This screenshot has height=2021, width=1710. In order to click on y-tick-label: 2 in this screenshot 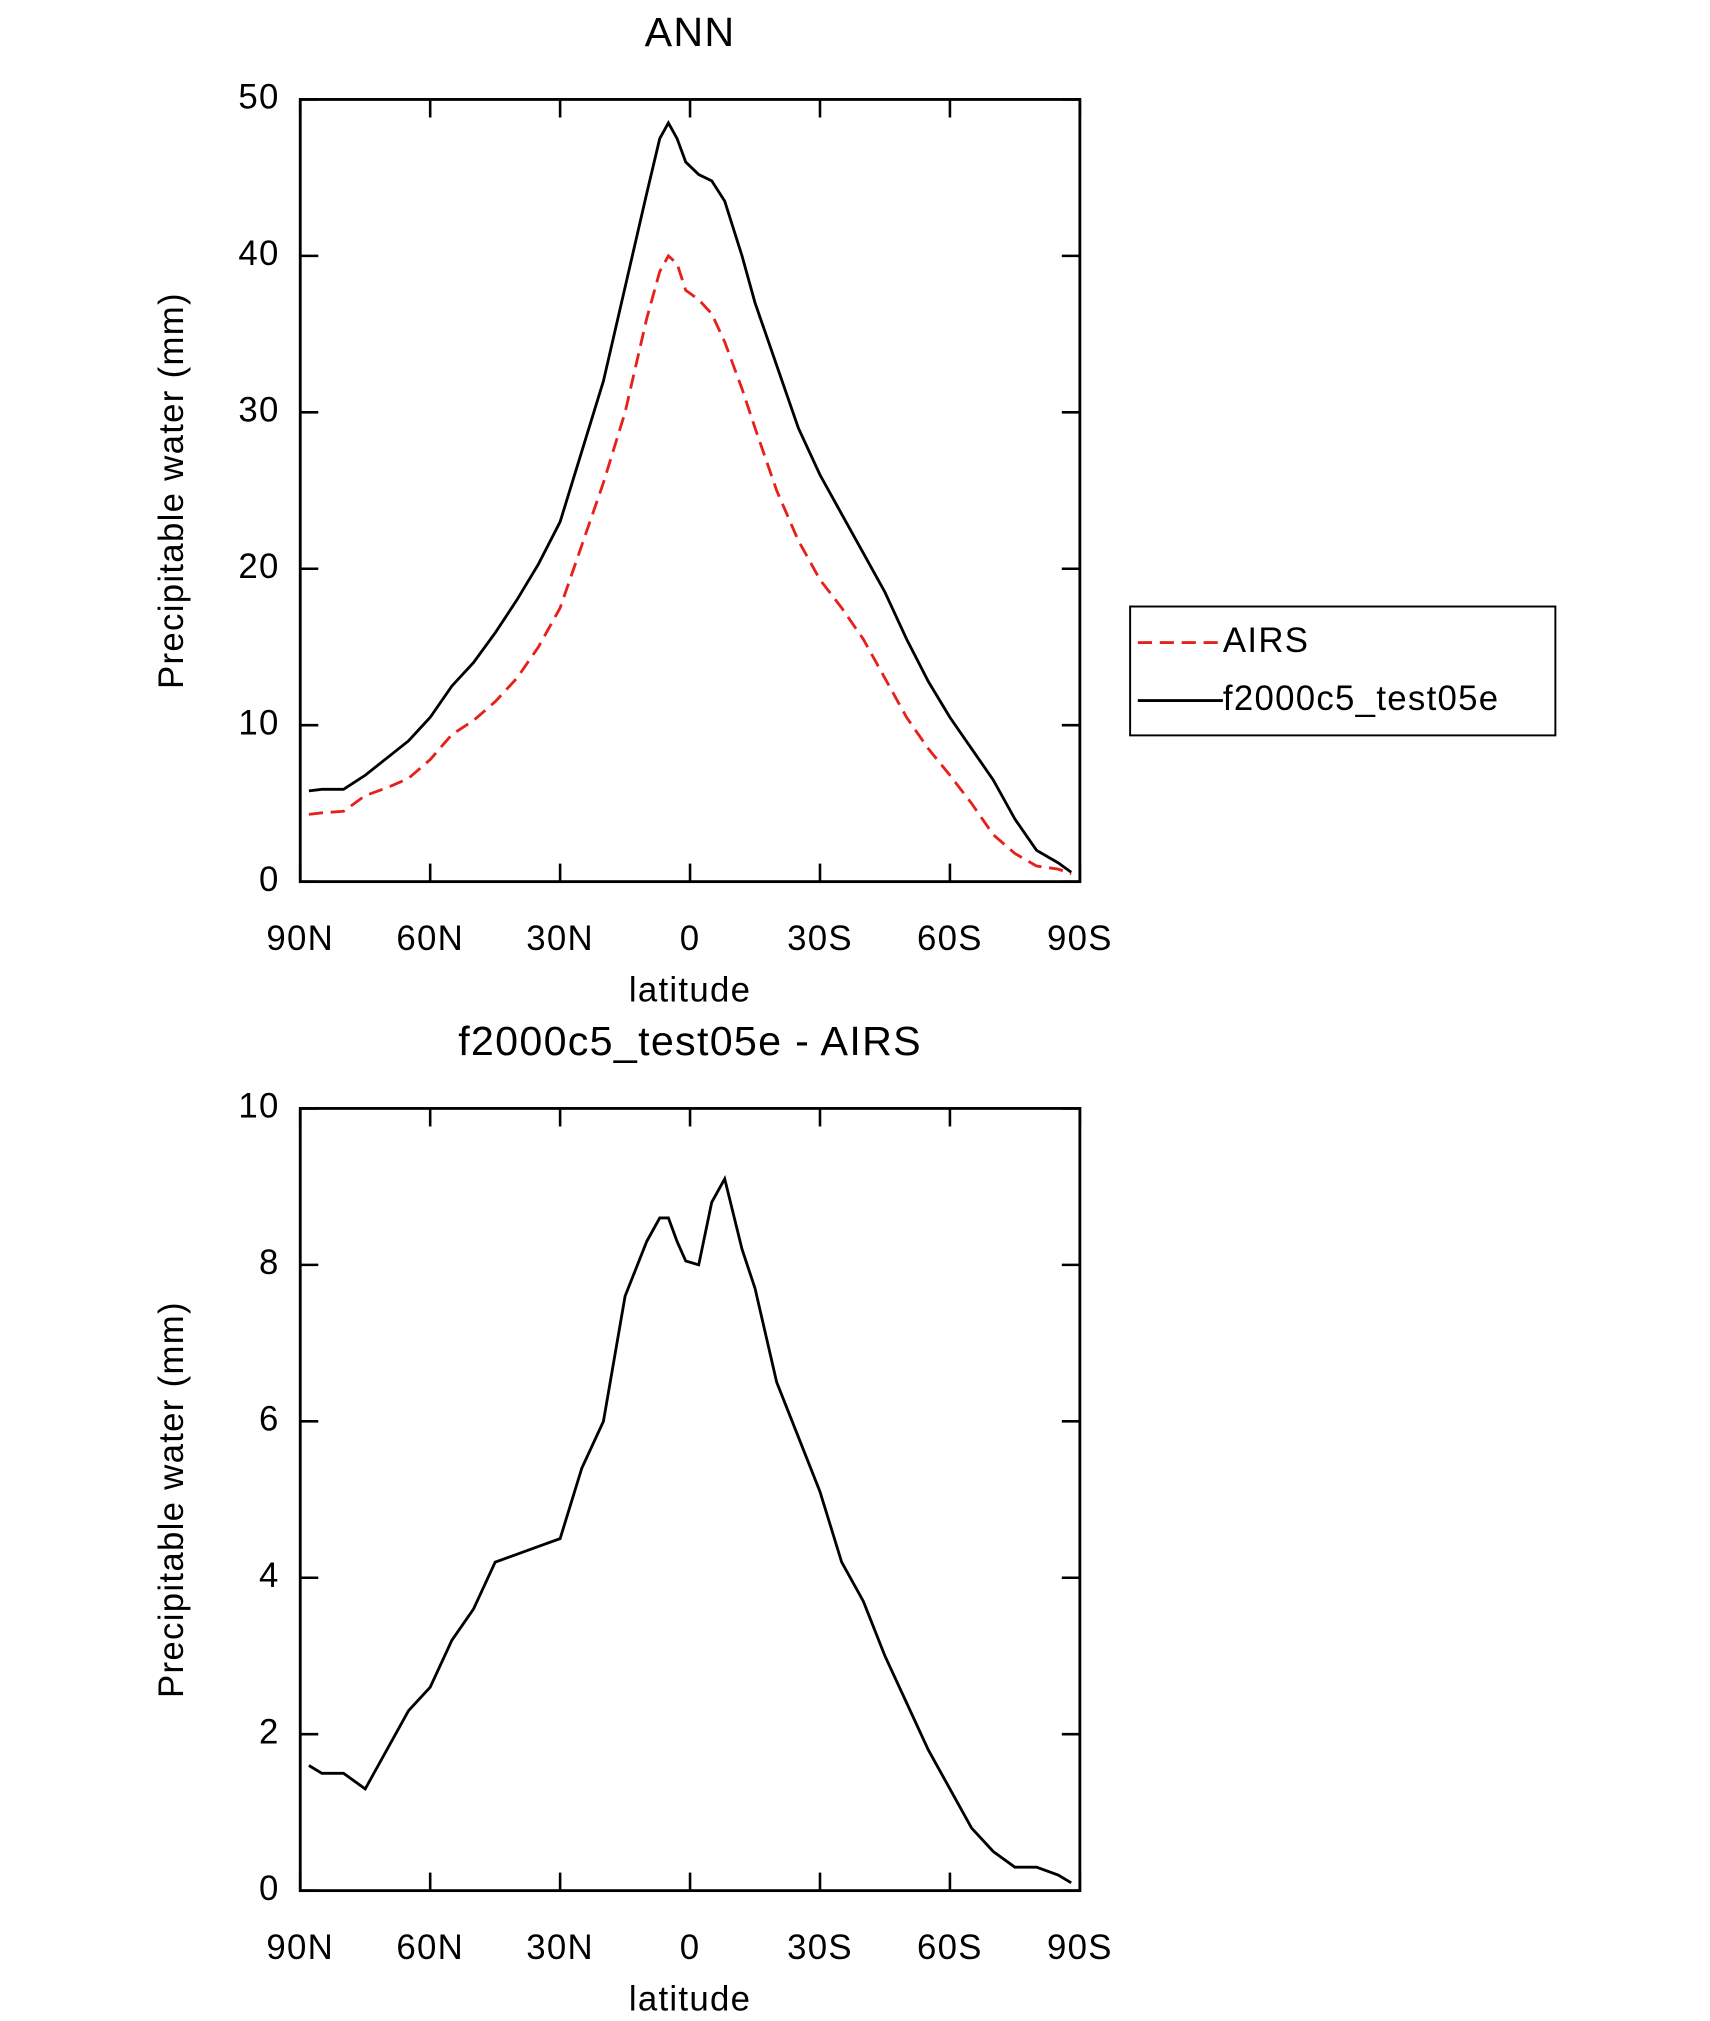, I will do `click(269, 1732)`.